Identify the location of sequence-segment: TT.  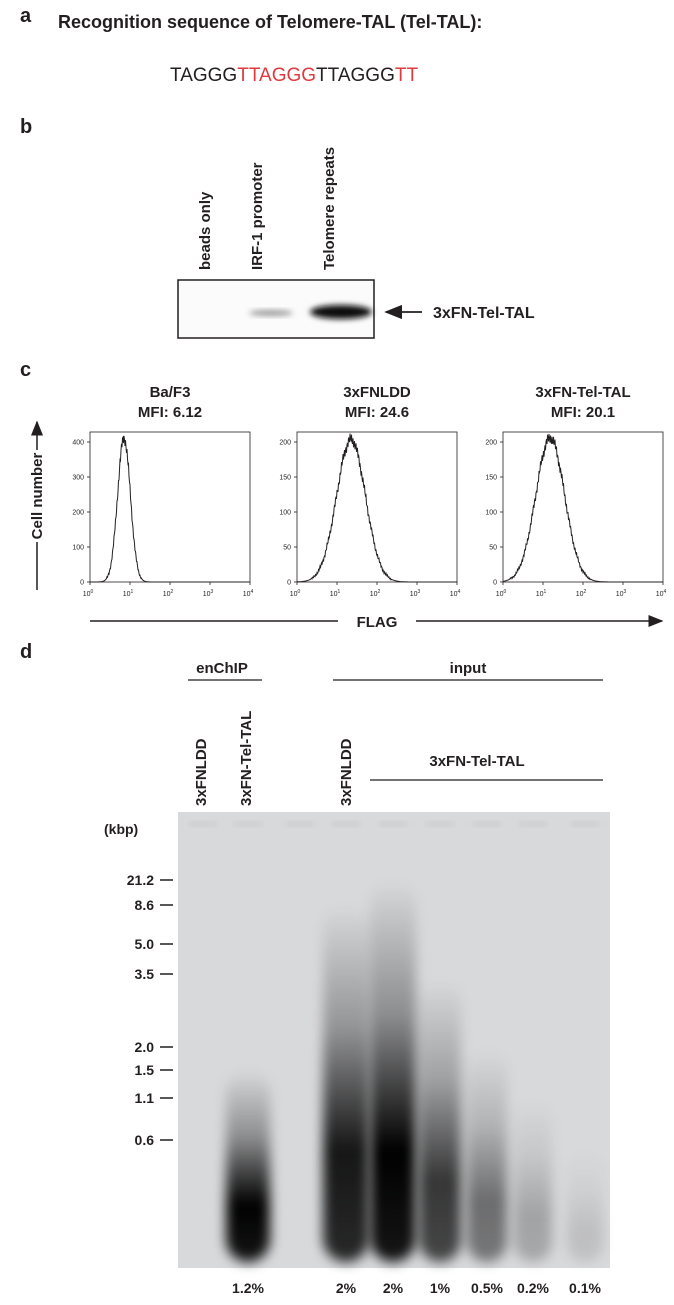
(407, 75).